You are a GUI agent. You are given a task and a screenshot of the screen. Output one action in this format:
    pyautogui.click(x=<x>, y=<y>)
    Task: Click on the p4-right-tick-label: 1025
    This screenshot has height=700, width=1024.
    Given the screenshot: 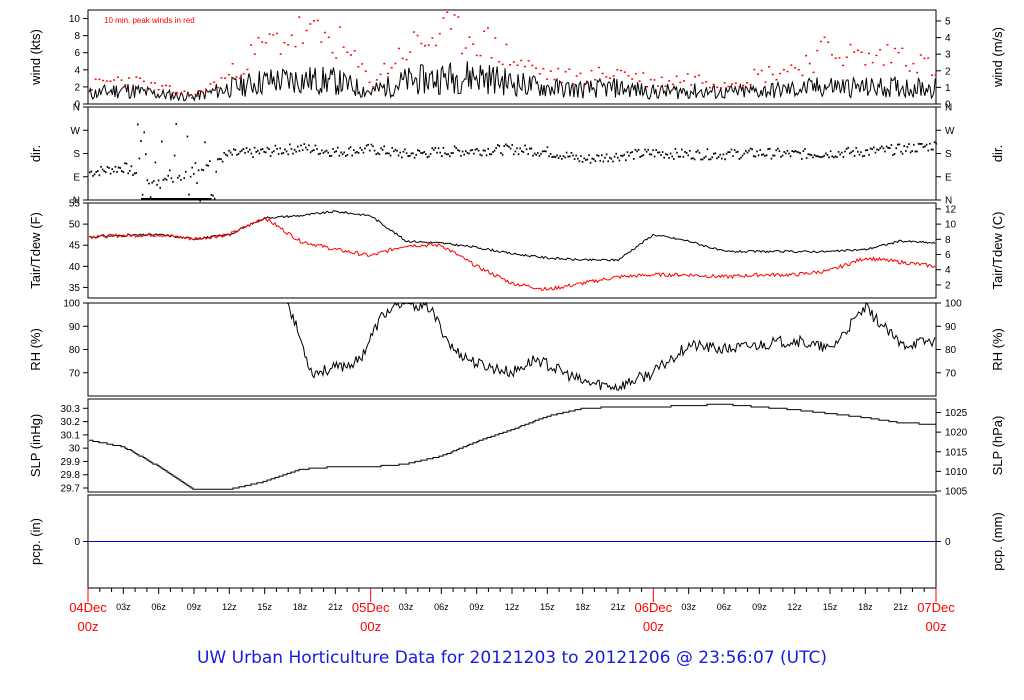 What is the action you would take?
    pyautogui.click(x=956, y=413)
    